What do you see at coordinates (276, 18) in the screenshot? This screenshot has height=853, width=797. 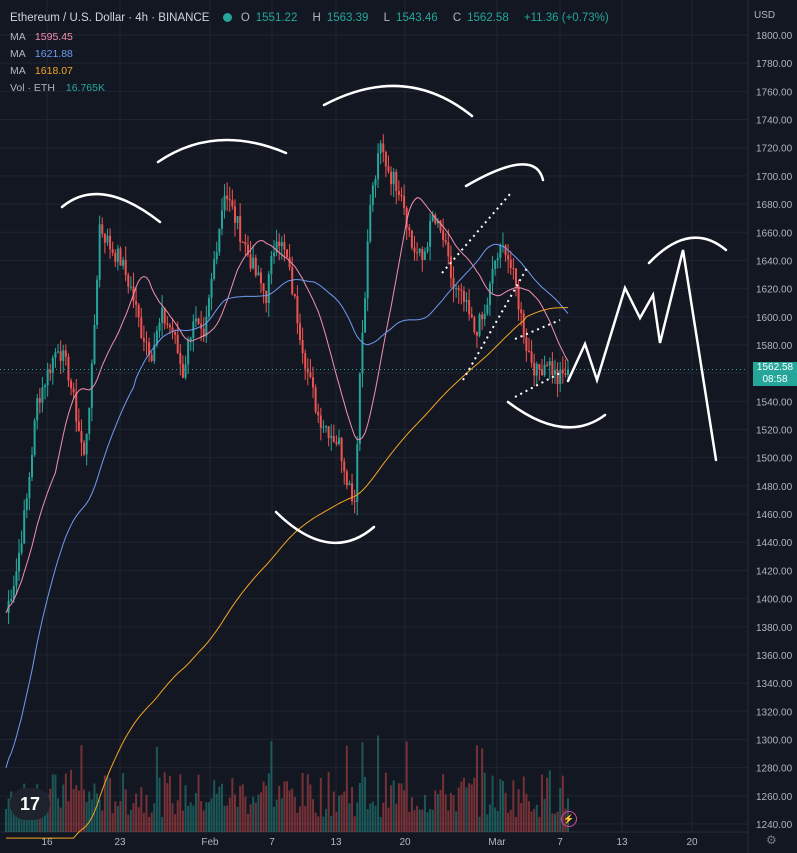 I see `open-value: 1551.22` at bounding box center [276, 18].